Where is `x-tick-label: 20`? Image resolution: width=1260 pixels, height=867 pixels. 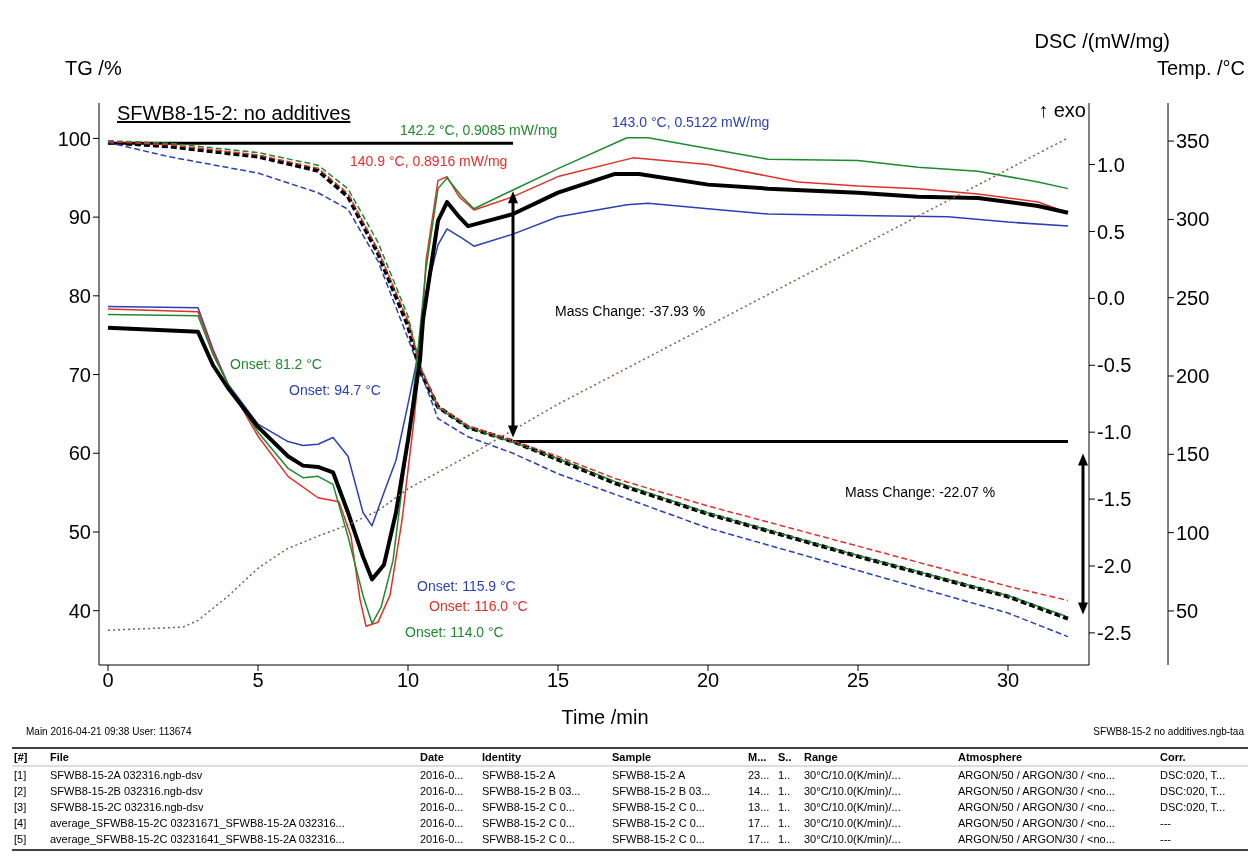 x-tick-label: 20 is located at coordinates (708, 680).